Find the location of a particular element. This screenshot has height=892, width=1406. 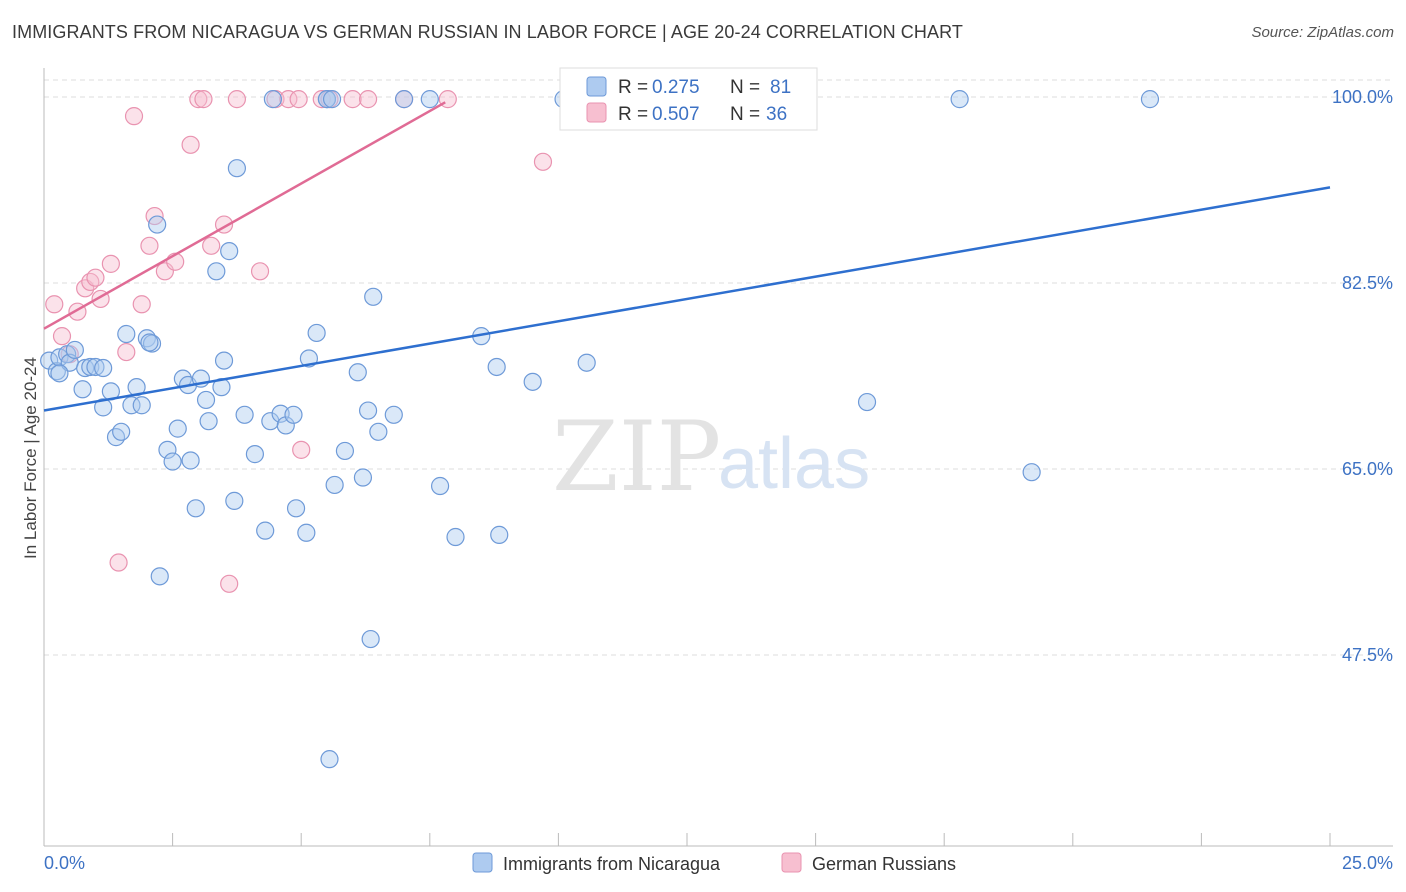

trend-line-german-russians is located at coordinates (244, 215).